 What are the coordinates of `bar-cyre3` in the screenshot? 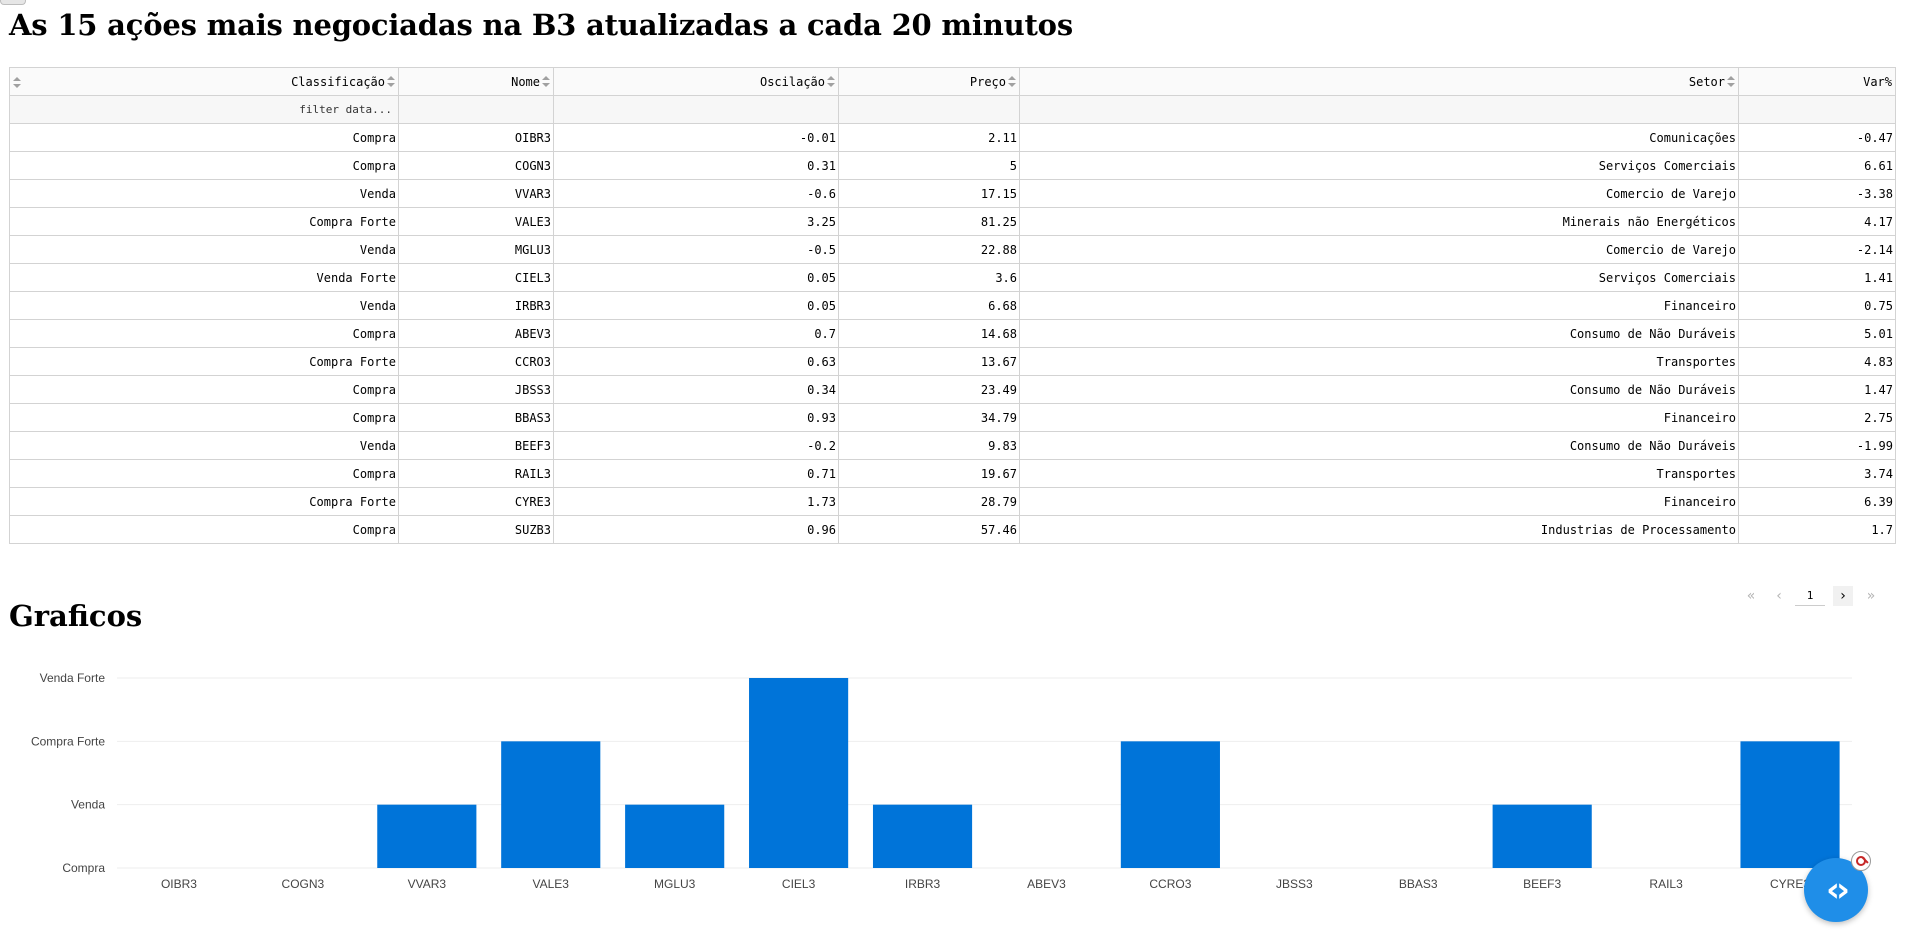 It's located at (1790, 804).